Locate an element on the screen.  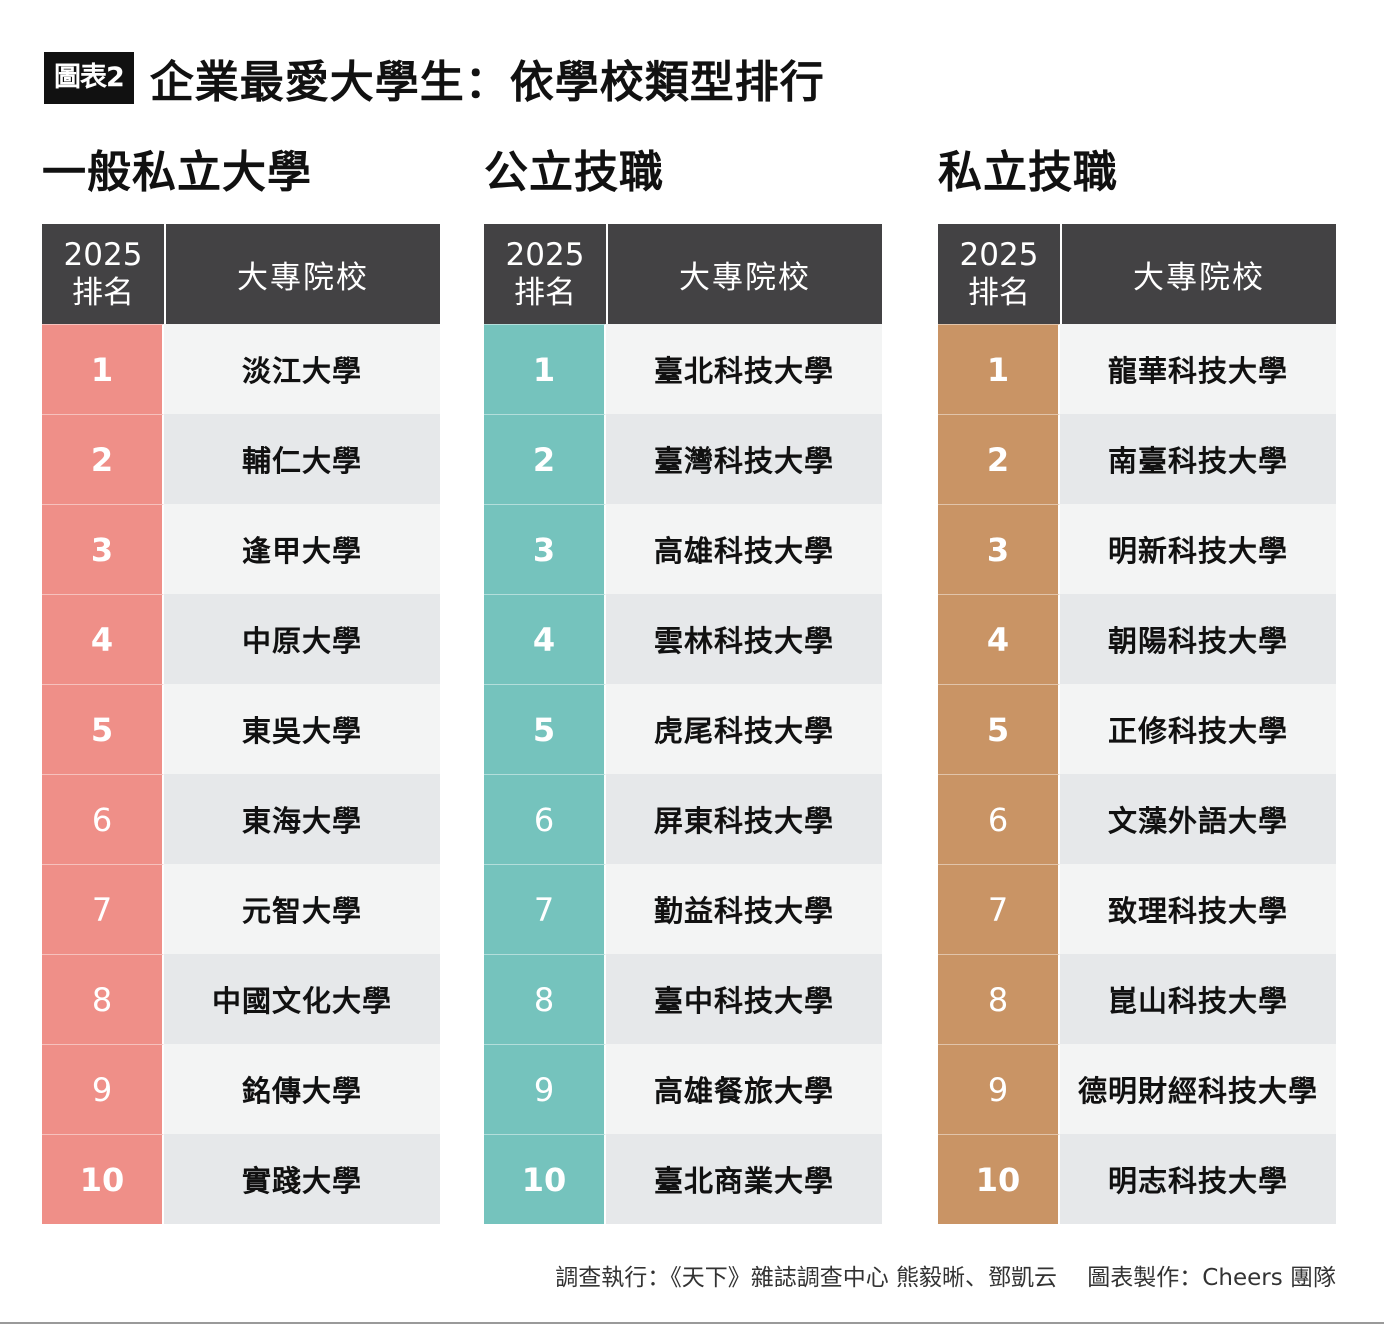
table-row: 4 中原大學 is located at coordinates (241, 639).